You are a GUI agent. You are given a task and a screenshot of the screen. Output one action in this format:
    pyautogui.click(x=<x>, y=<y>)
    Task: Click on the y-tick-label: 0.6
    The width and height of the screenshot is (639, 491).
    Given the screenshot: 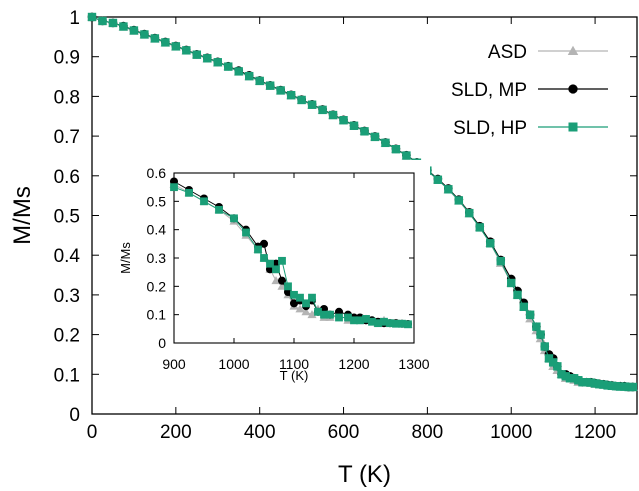 What is the action you would take?
    pyautogui.click(x=67, y=177)
    